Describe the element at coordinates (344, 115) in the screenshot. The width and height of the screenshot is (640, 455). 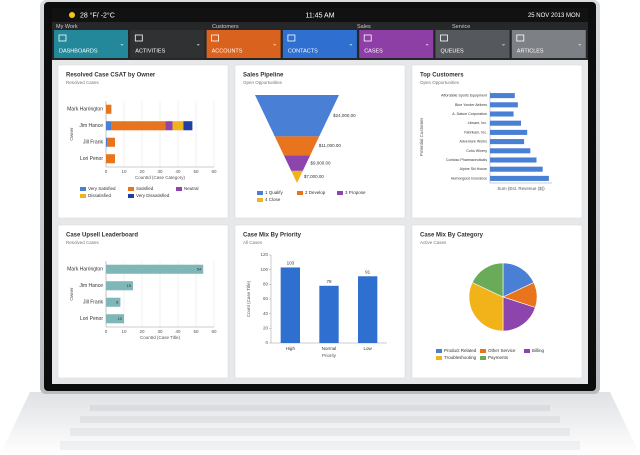
I see `value-label: $24,000.00` at that location.